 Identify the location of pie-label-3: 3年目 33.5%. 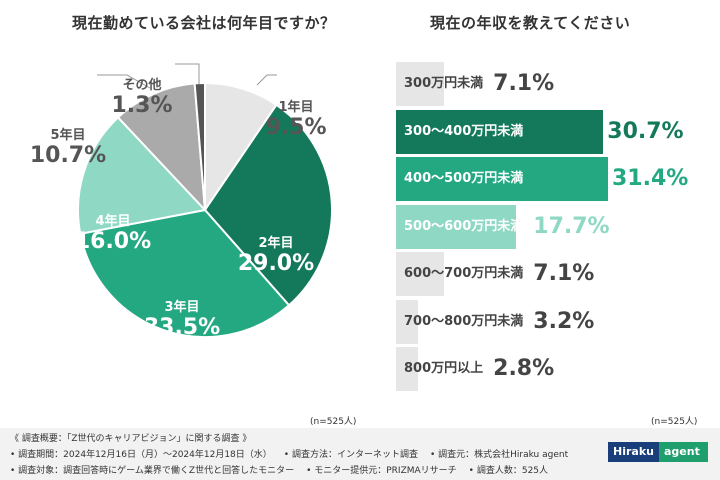
(182, 318).